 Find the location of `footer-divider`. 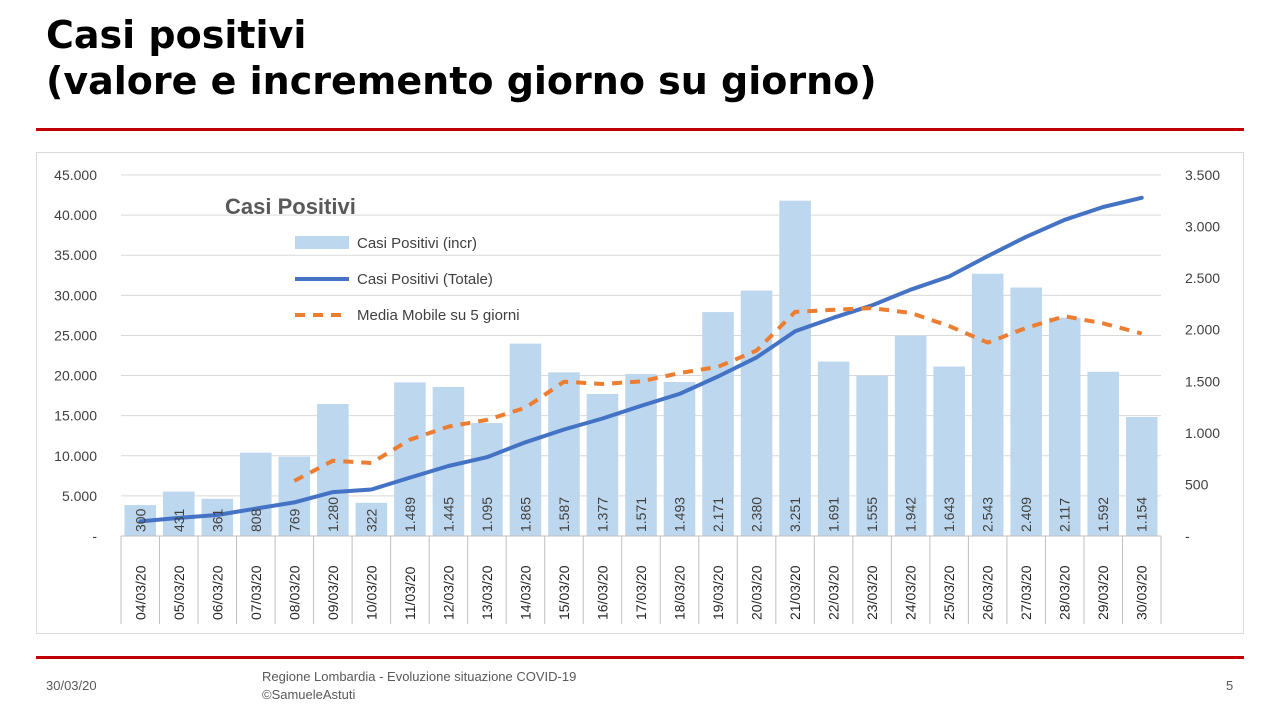

footer-divider is located at coordinates (640, 657).